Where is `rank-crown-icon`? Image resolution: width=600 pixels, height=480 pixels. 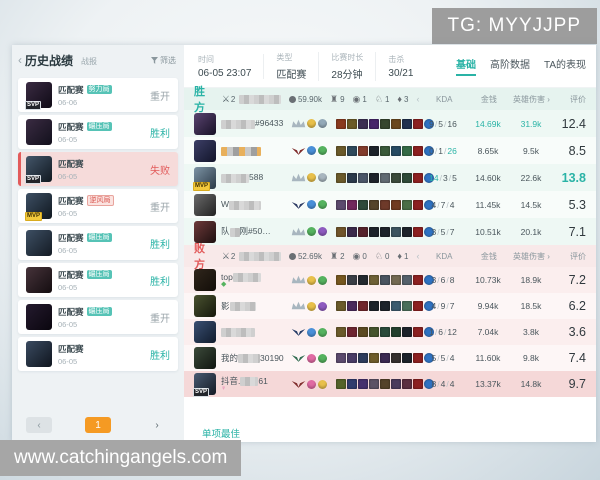
rank-crown-icon is located at coordinates (298, 279).